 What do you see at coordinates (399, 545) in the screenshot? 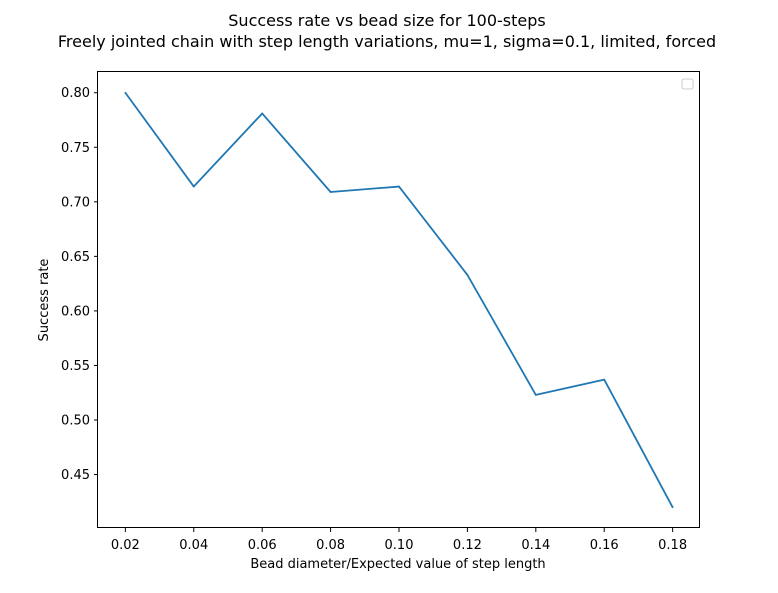
I see `x-tick-label: 0.10` at bounding box center [399, 545].